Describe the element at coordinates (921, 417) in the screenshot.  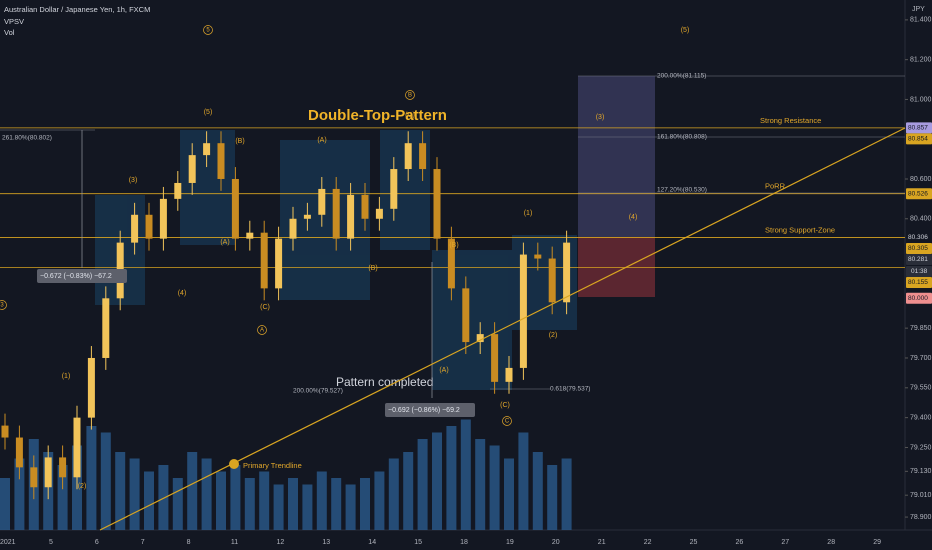
I see `y-tick-label: 79.400` at that location.